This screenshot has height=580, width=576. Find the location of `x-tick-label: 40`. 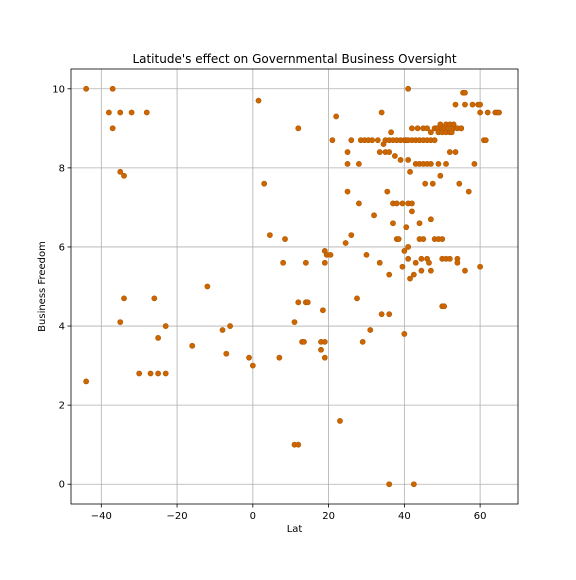

x-tick-label: 40 is located at coordinates (404, 516).